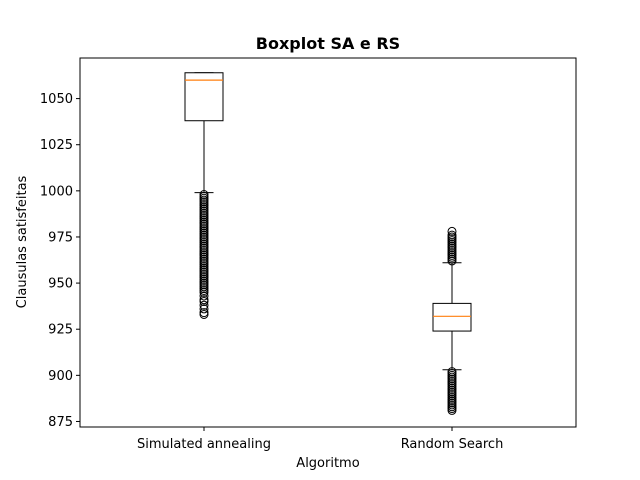 The width and height of the screenshot is (640, 480). I want to click on y-axis: 875 900 925 950 975 1000 1025 1050, so click(60, 261).